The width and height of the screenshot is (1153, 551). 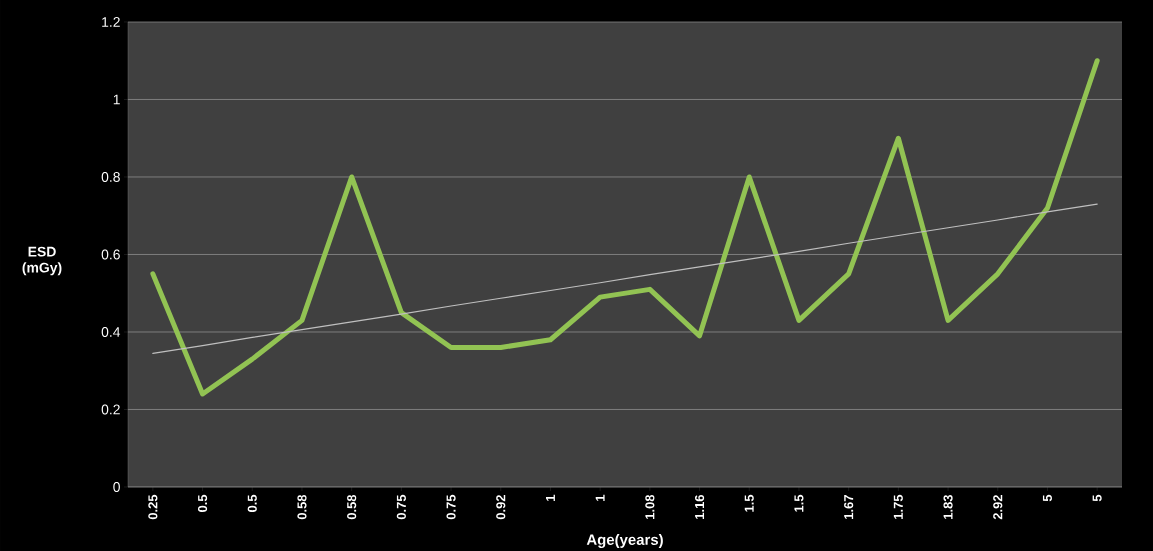 I want to click on x-tick-label: 1.75, so click(x=898, y=506).